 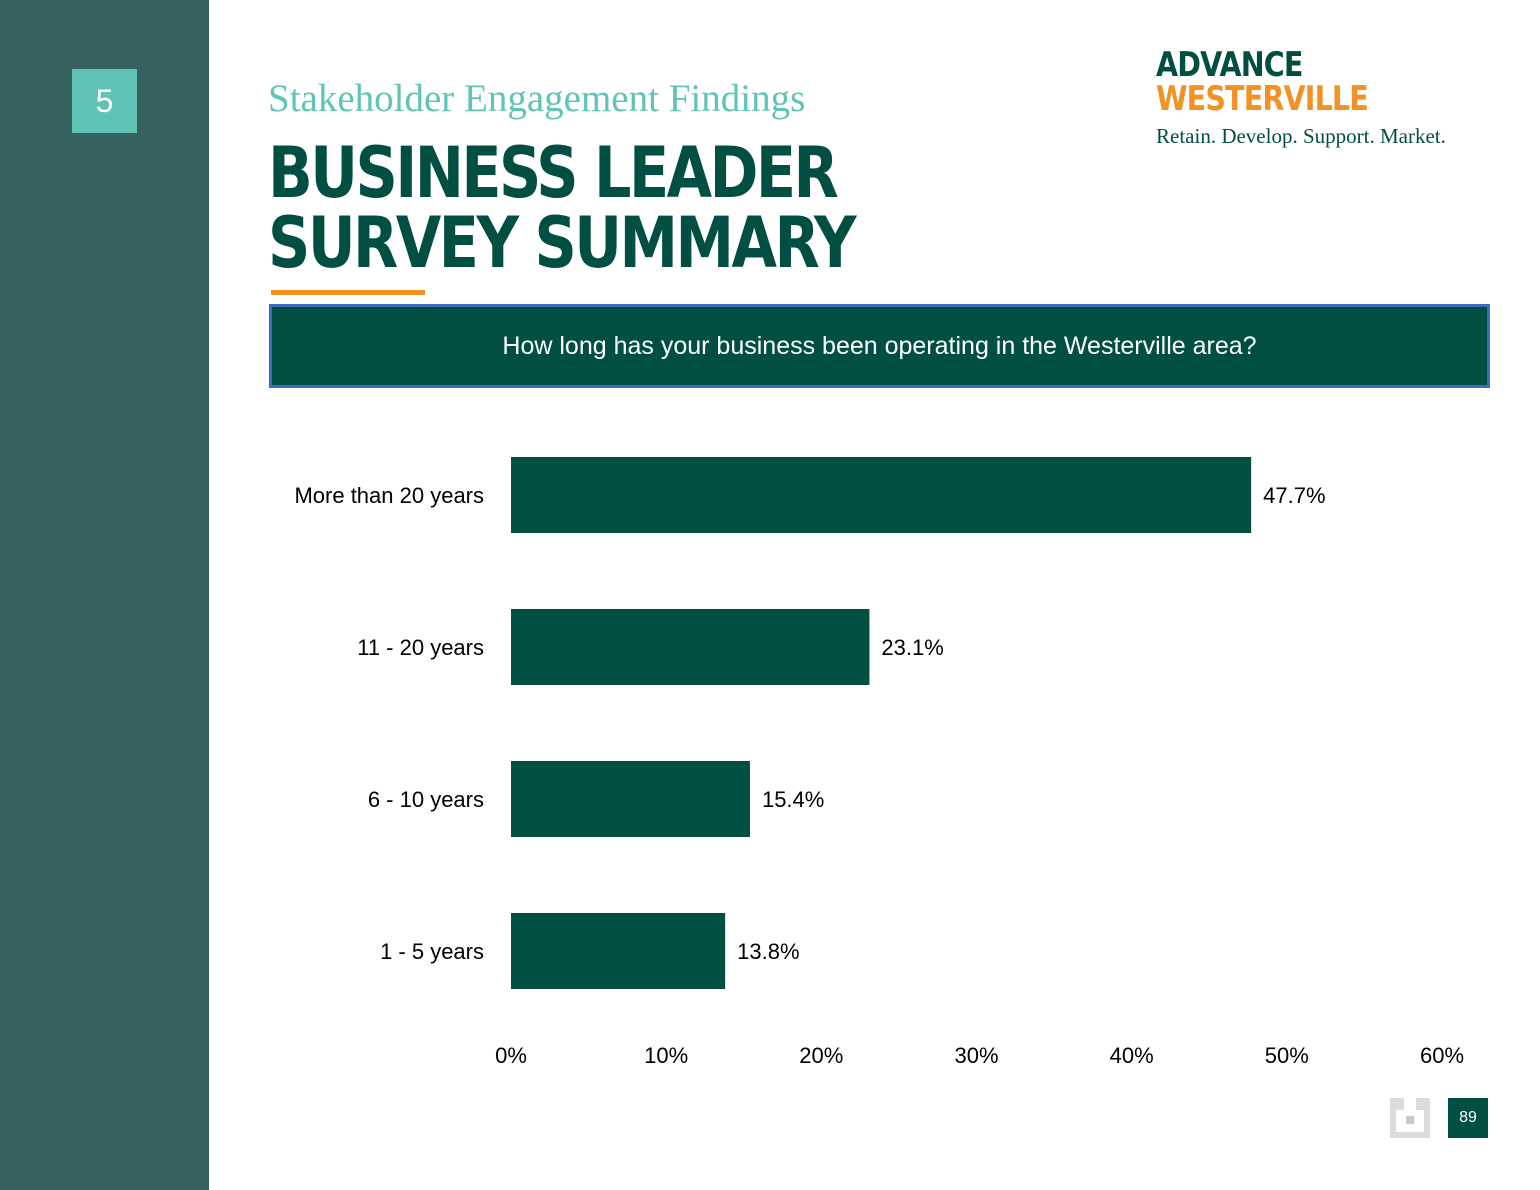 What do you see at coordinates (511, 1055) in the screenshot?
I see `x-tick-label: 0%` at bounding box center [511, 1055].